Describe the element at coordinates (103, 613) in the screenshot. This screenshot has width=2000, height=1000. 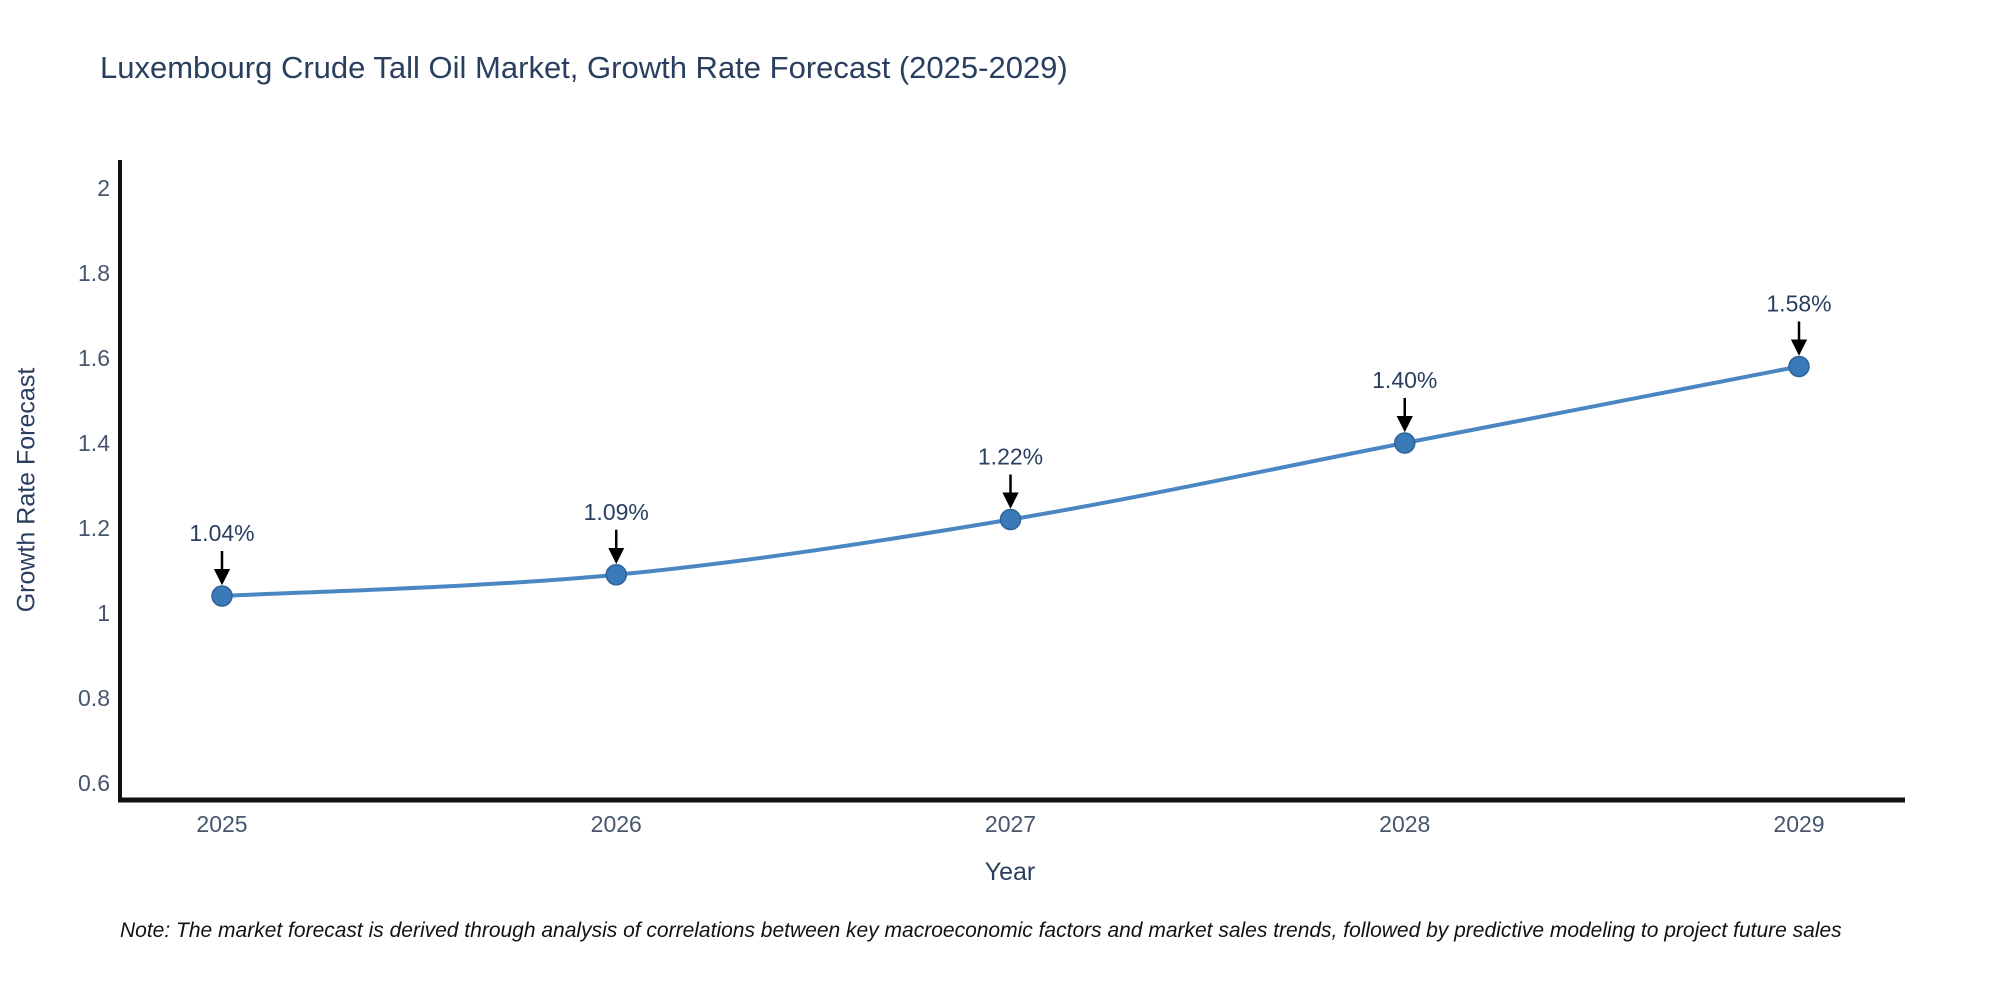
I see `y-tick-label: 1` at that location.